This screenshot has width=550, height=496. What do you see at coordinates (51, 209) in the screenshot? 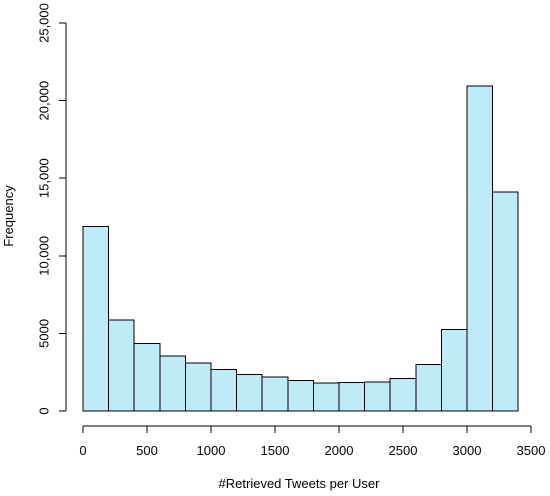
I see `y-axis-ticks: 0 5000 10,000 15,000 20,000 25,000` at bounding box center [51, 209].